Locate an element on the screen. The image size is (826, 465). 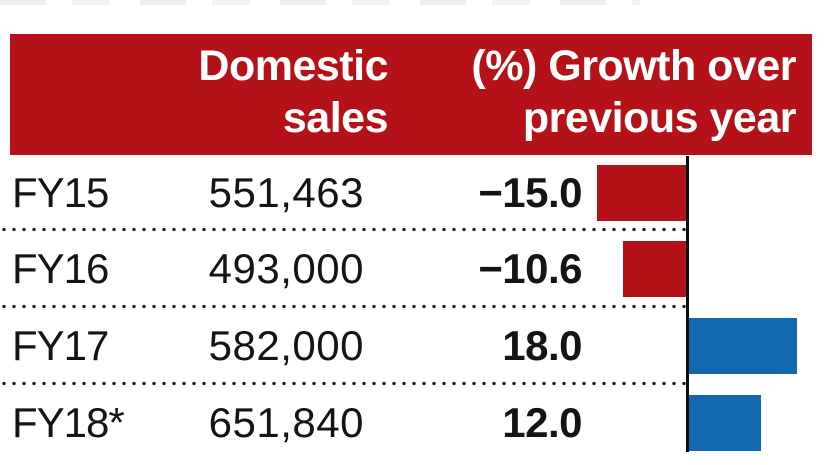
zero-axis-line is located at coordinates (687, 304).